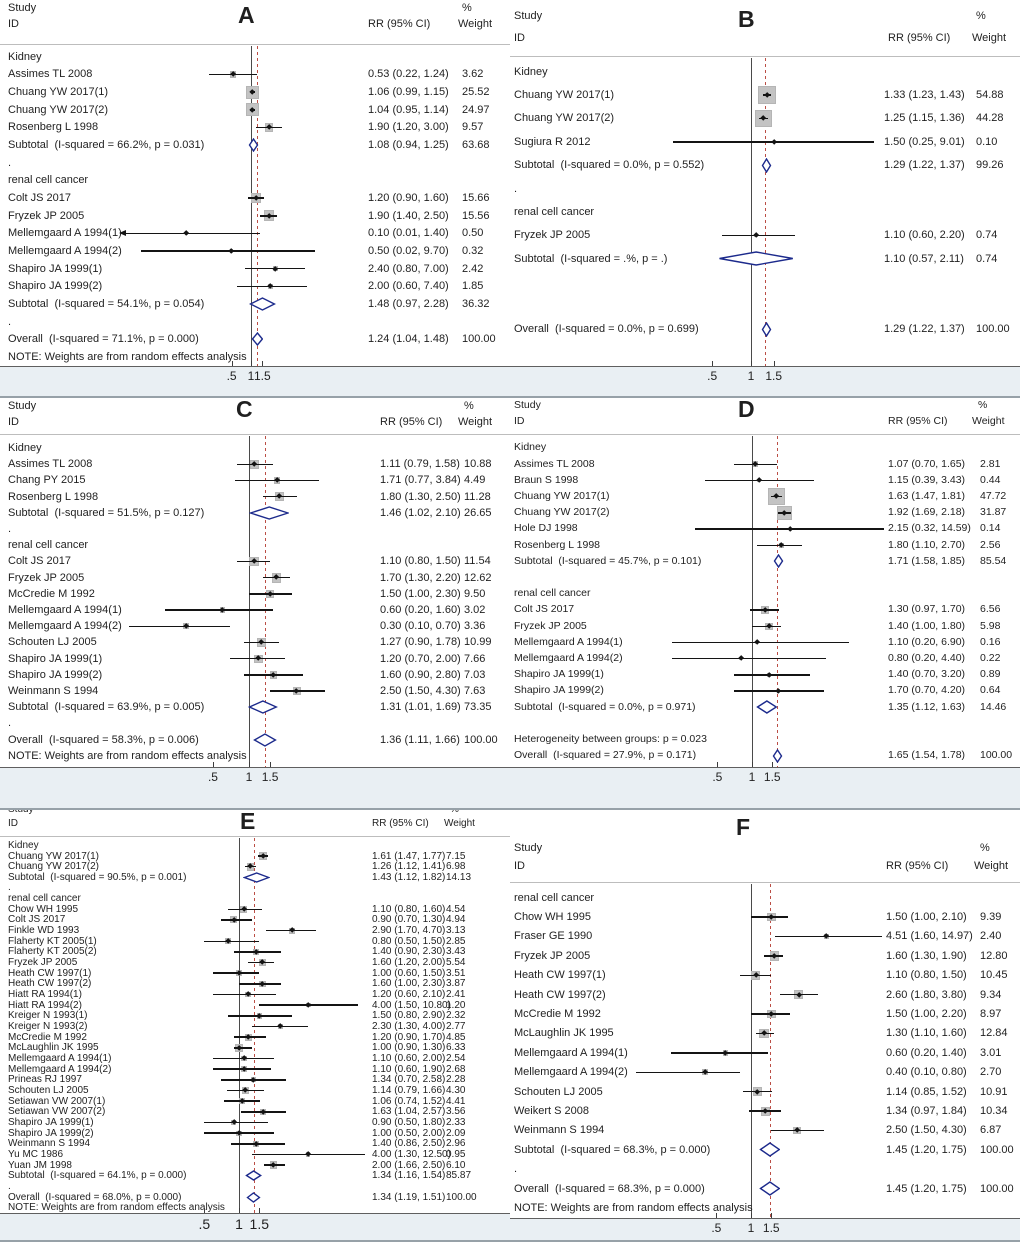 The image size is (1020, 1242). Describe the element at coordinates (991, 1052) in the screenshot. I see `weight-value: 3.01` at that location.